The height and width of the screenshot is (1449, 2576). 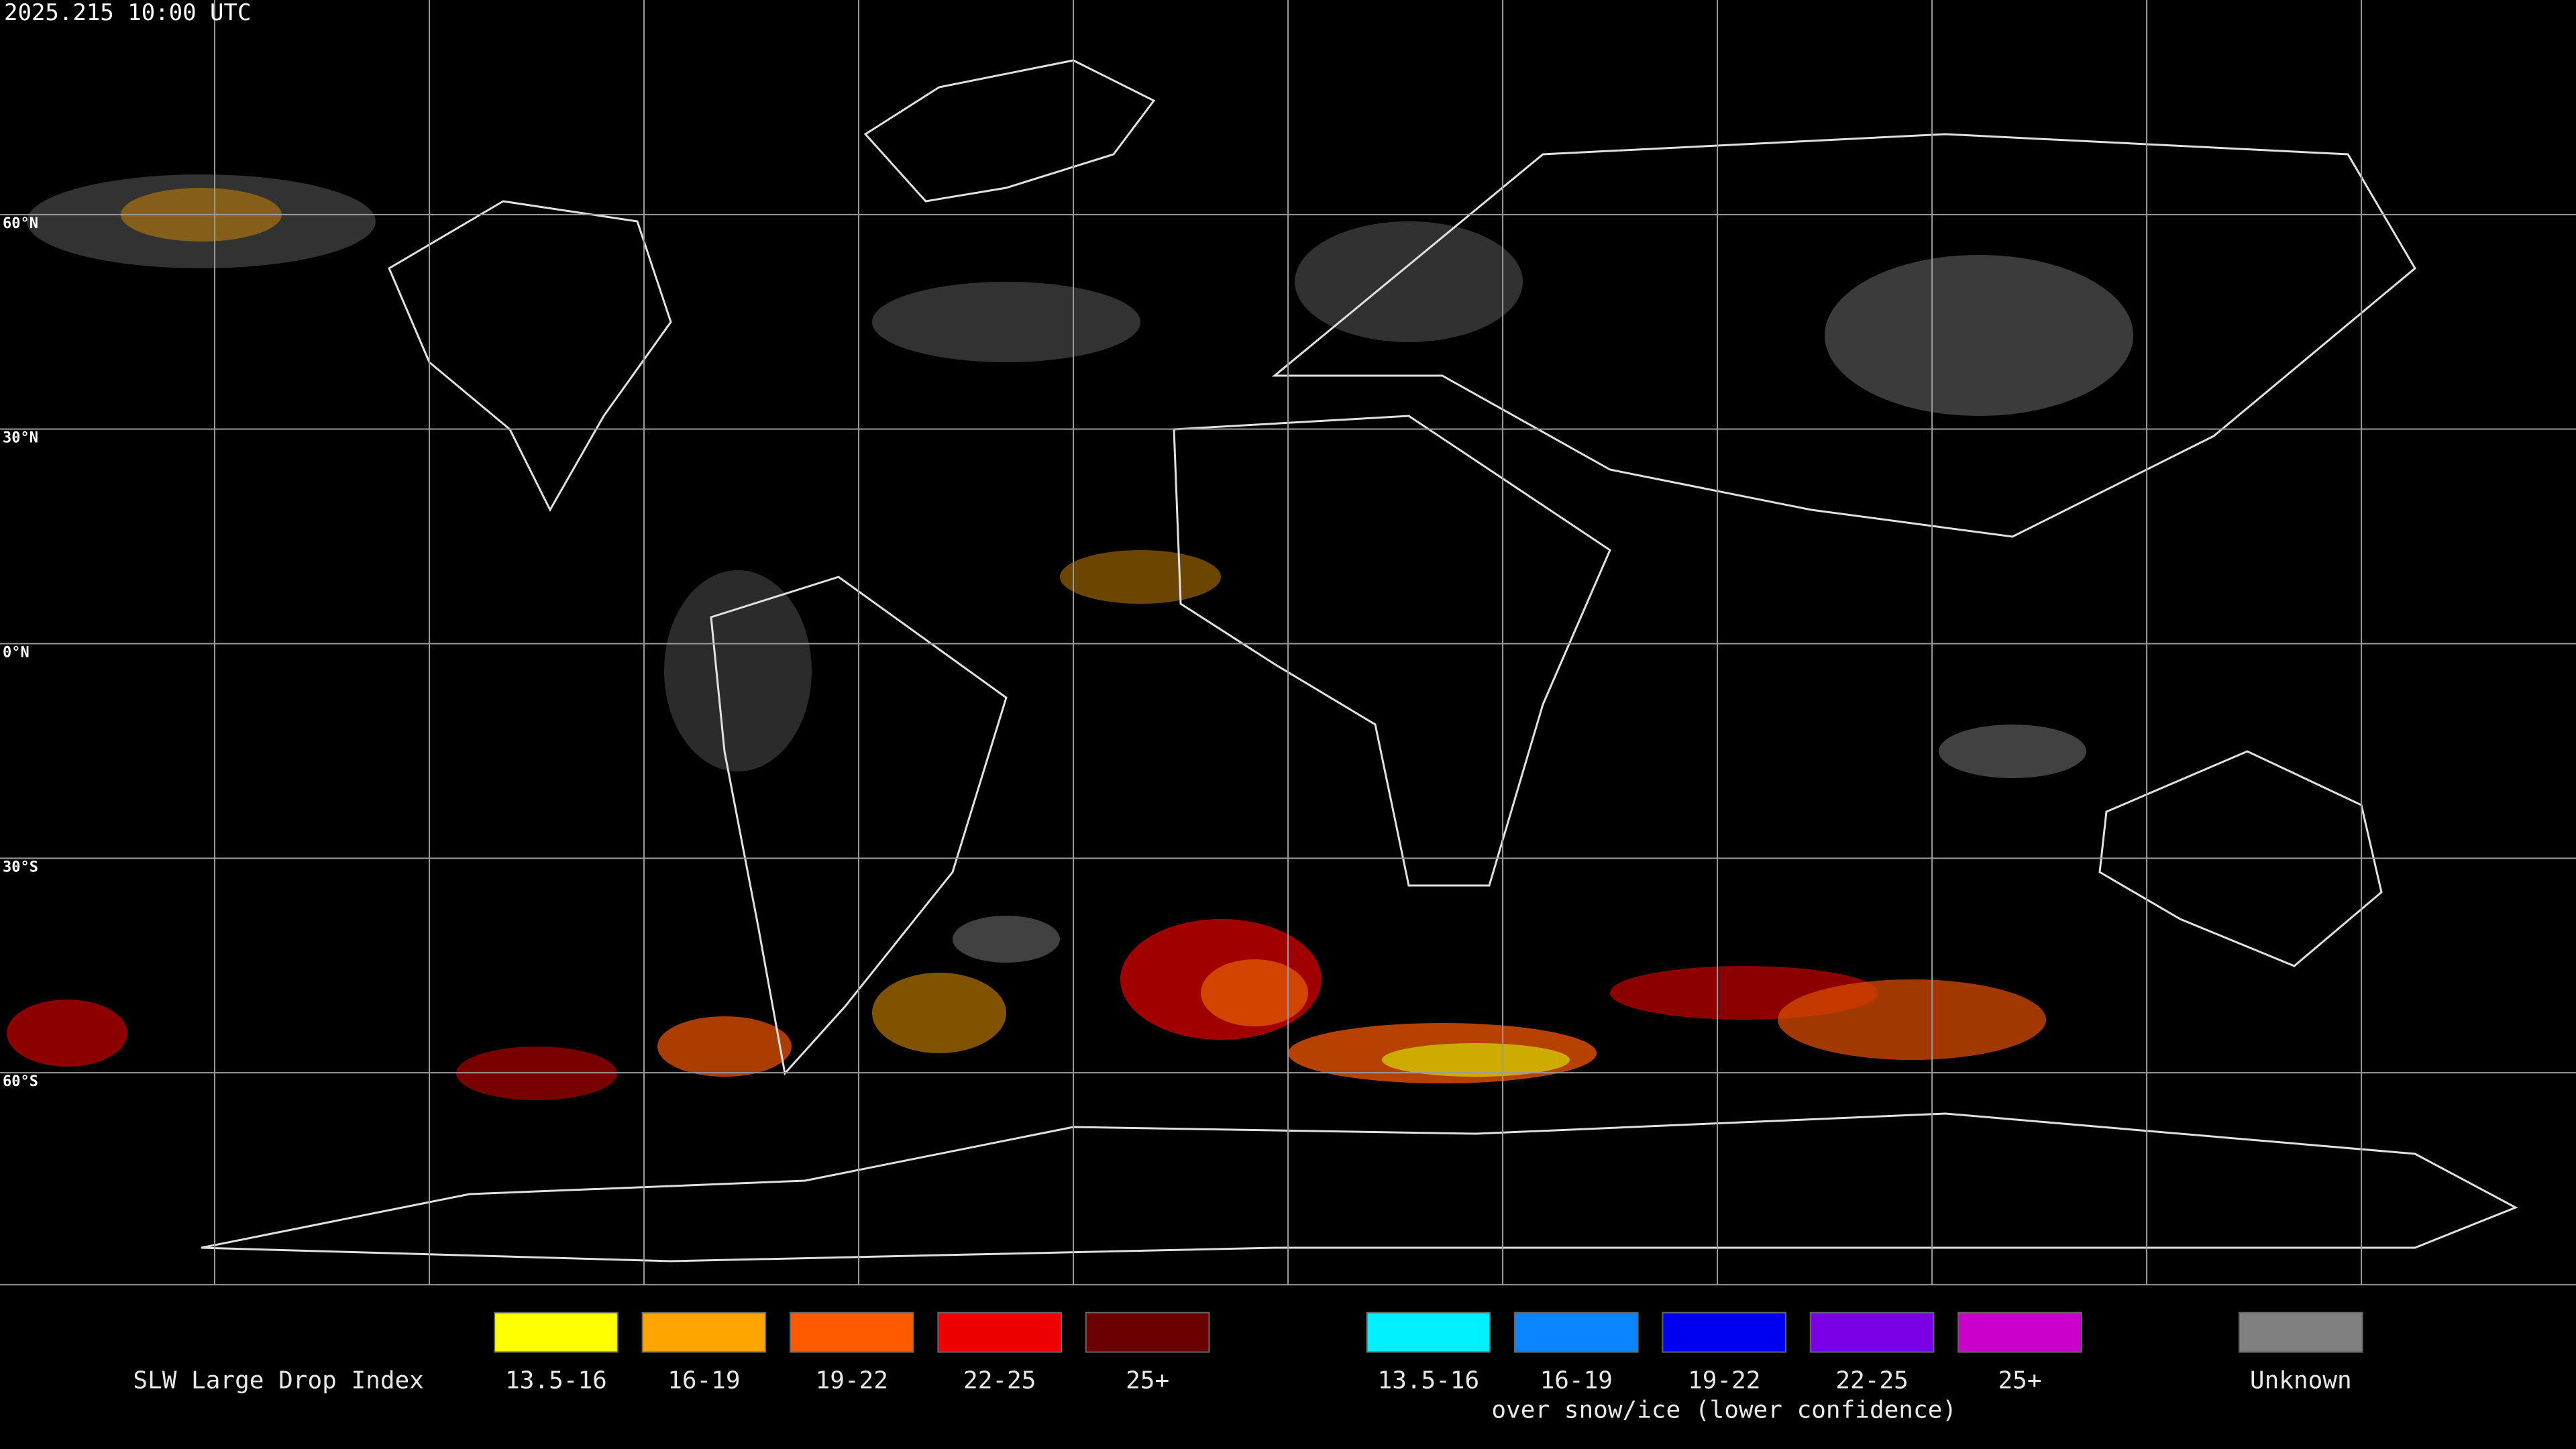 I want to click on latitude-label: 30°N, so click(x=20, y=438).